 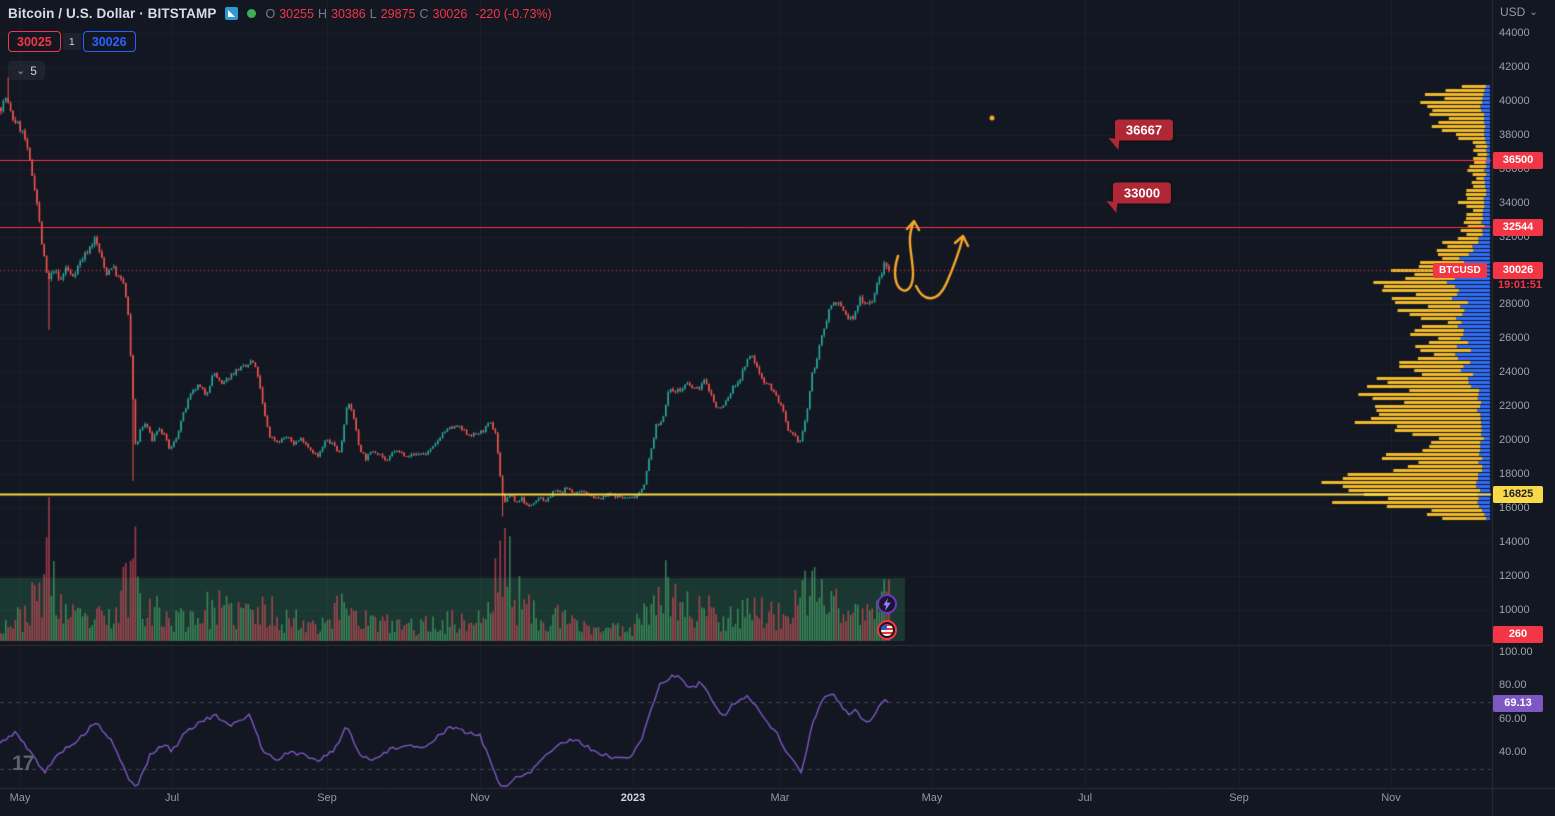 What do you see at coordinates (1514, 338) in the screenshot?
I see `price-axis-tick: 26000` at bounding box center [1514, 338].